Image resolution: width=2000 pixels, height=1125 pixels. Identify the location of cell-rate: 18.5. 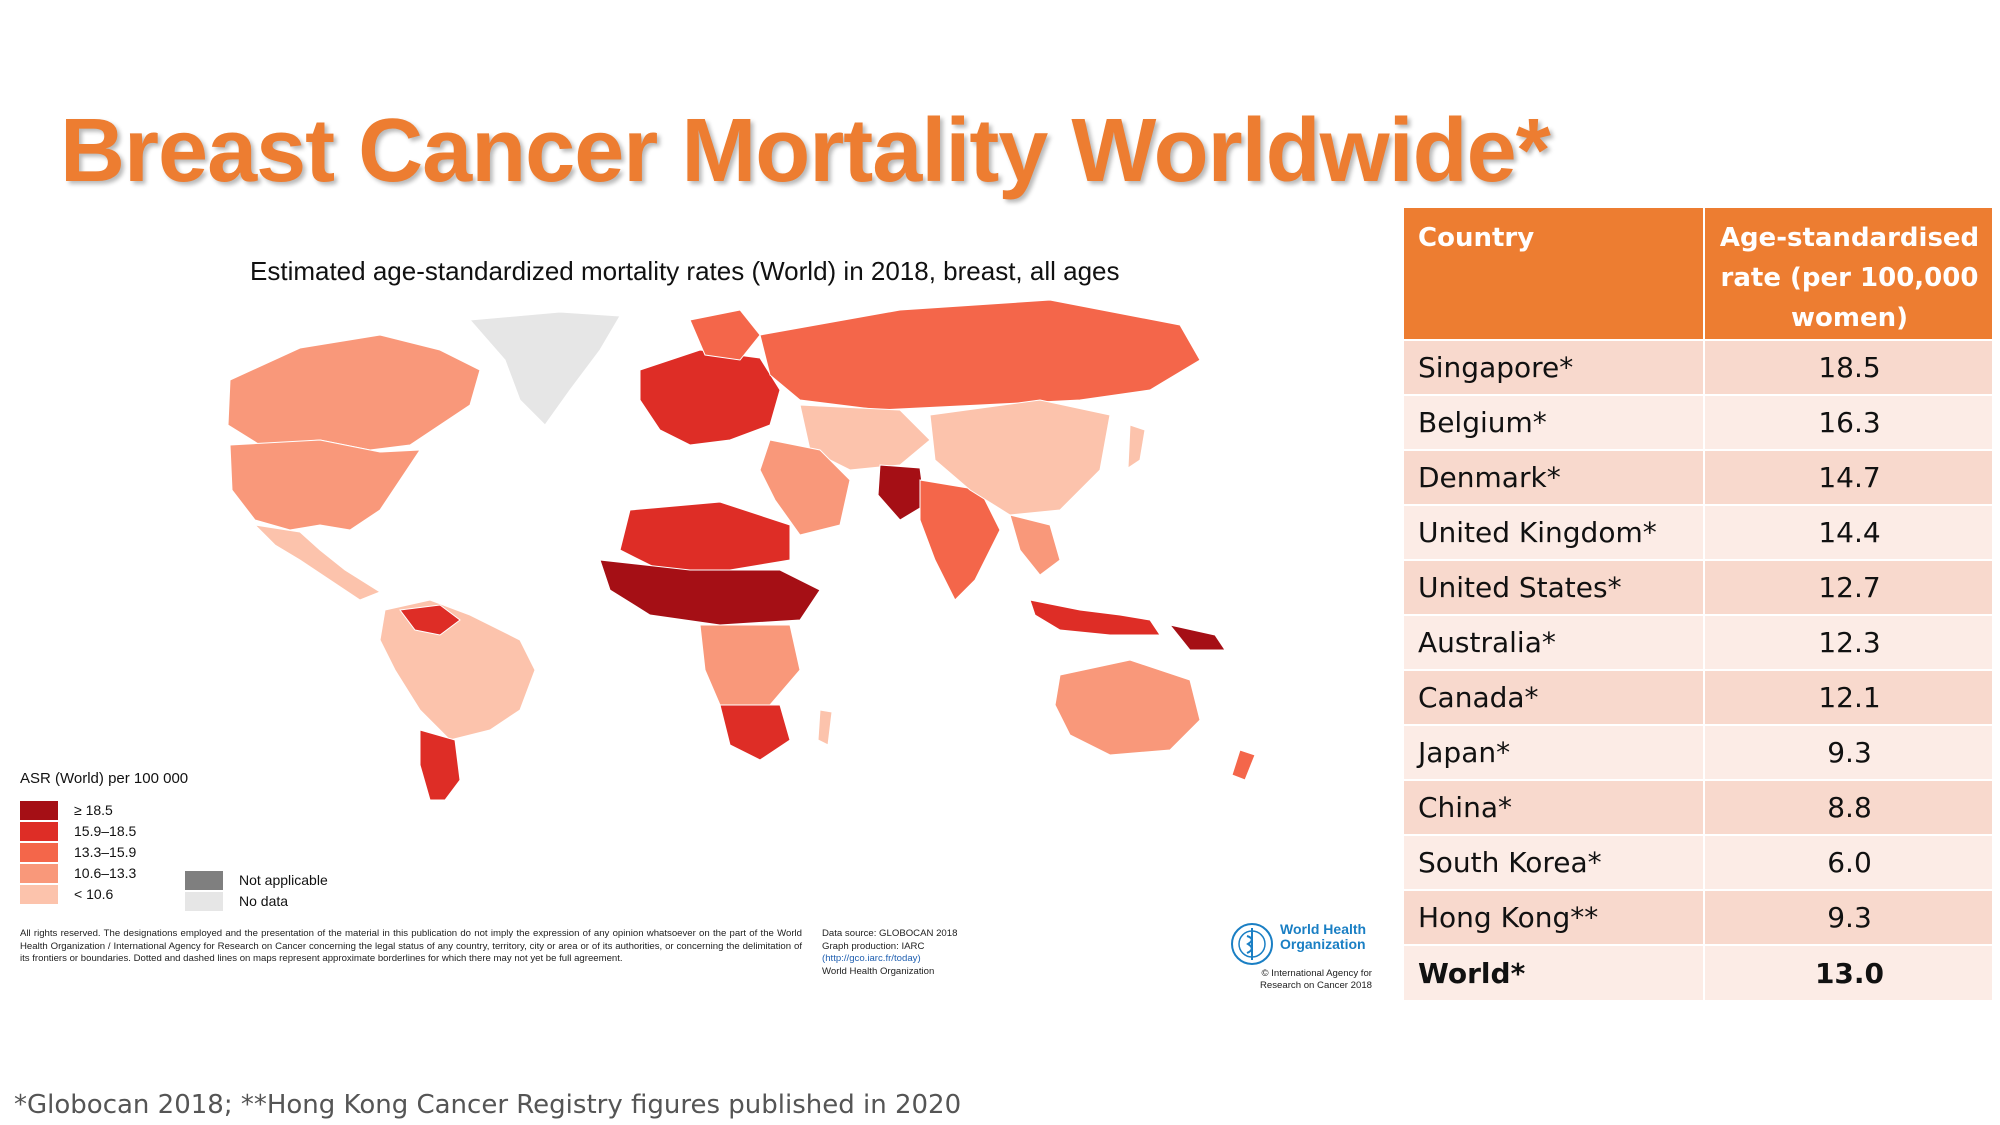
(1848, 367).